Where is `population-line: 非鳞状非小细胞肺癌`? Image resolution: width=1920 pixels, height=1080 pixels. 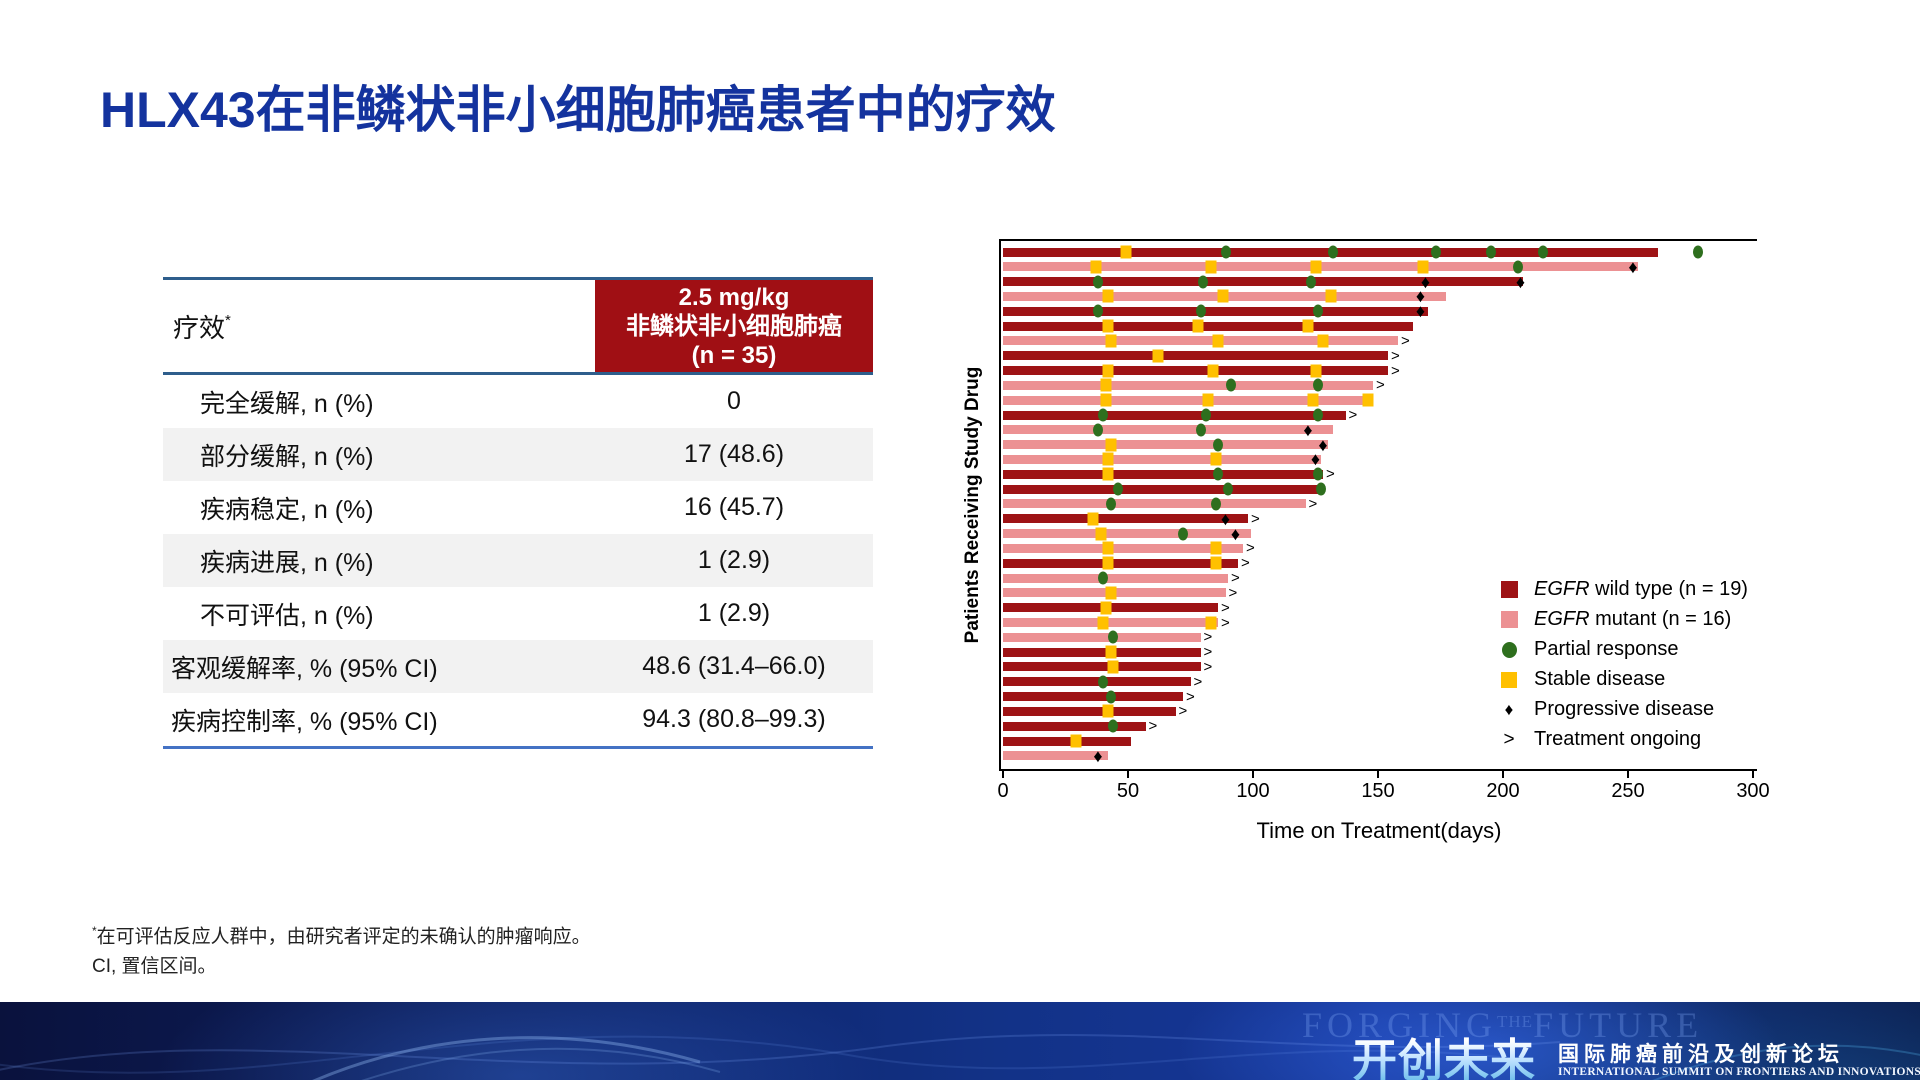
population-line: 非鳞状非小细胞肺癌 is located at coordinates (734, 326).